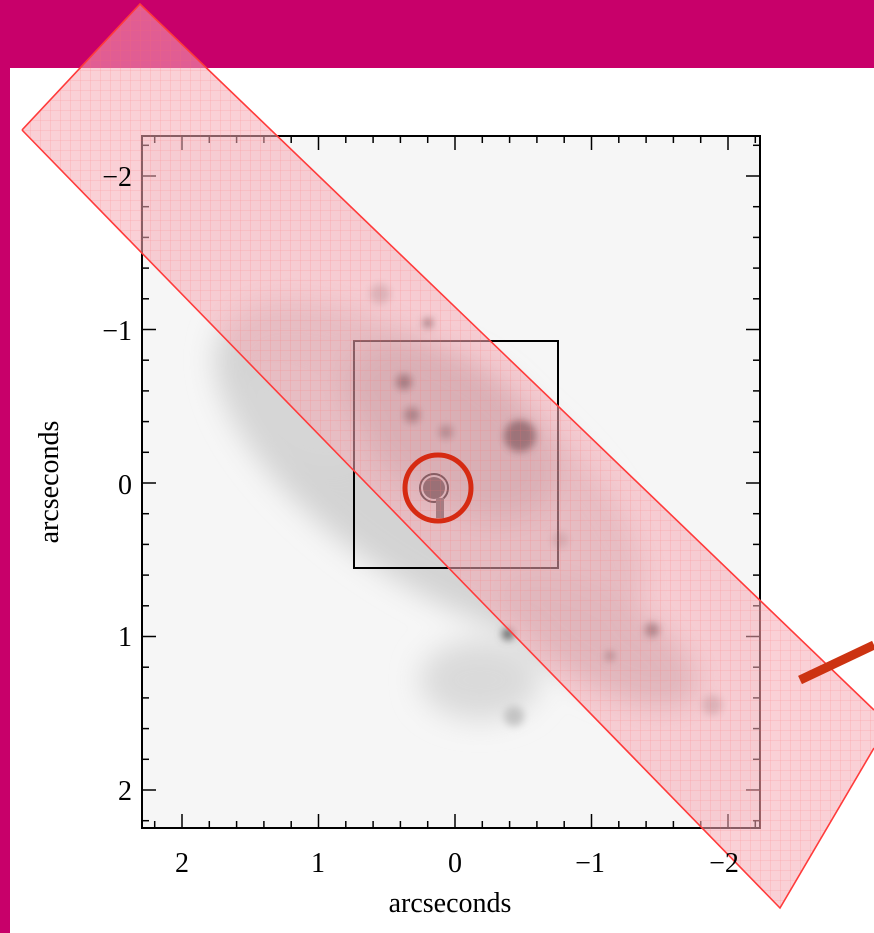 This screenshot has width=874, height=933. Describe the element at coordinates (724, 863) in the screenshot. I see `x-tick-label: −2` at that location.